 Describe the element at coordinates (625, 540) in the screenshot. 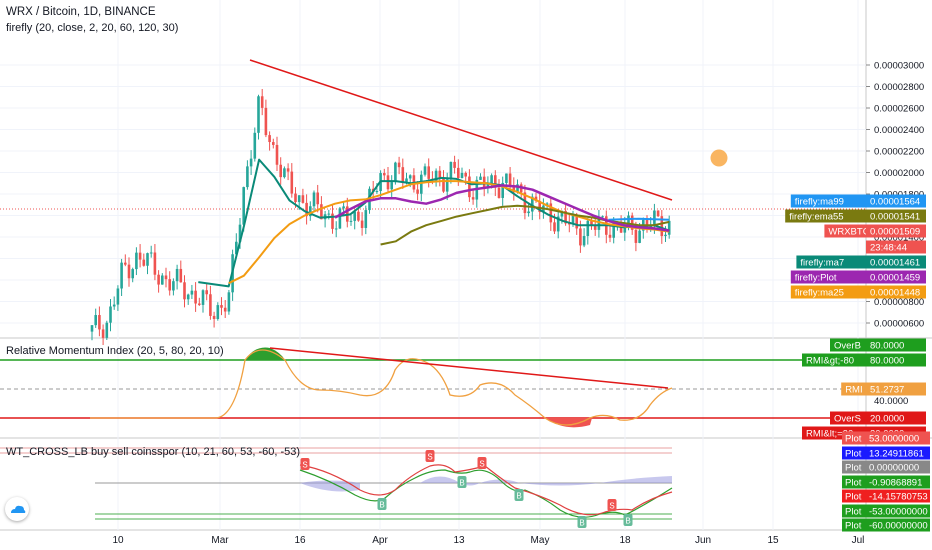

I see `x-tick-label: 18` at that location.